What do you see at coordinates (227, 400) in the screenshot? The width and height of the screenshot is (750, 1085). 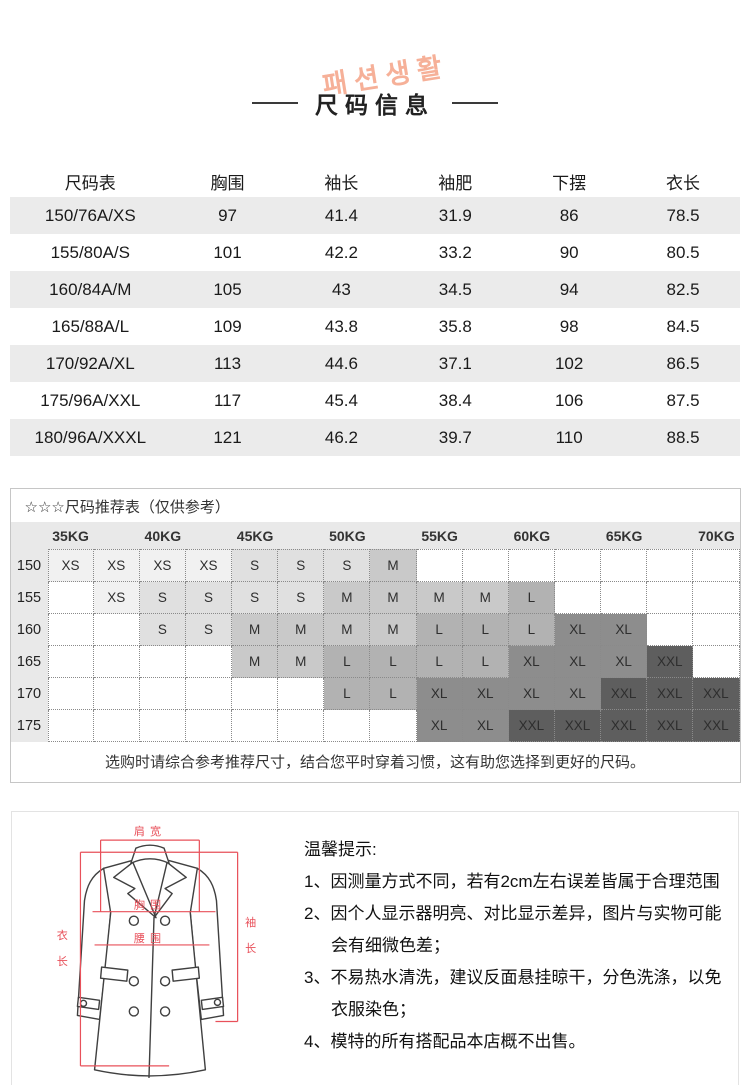 I see `size-cell: 117` at bounding box center [227, 400].